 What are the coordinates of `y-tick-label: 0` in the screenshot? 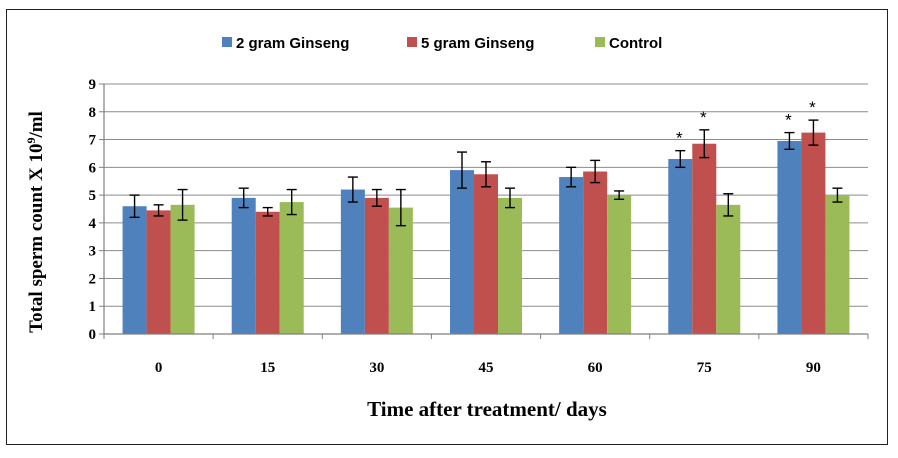 It's located at (93, 335).